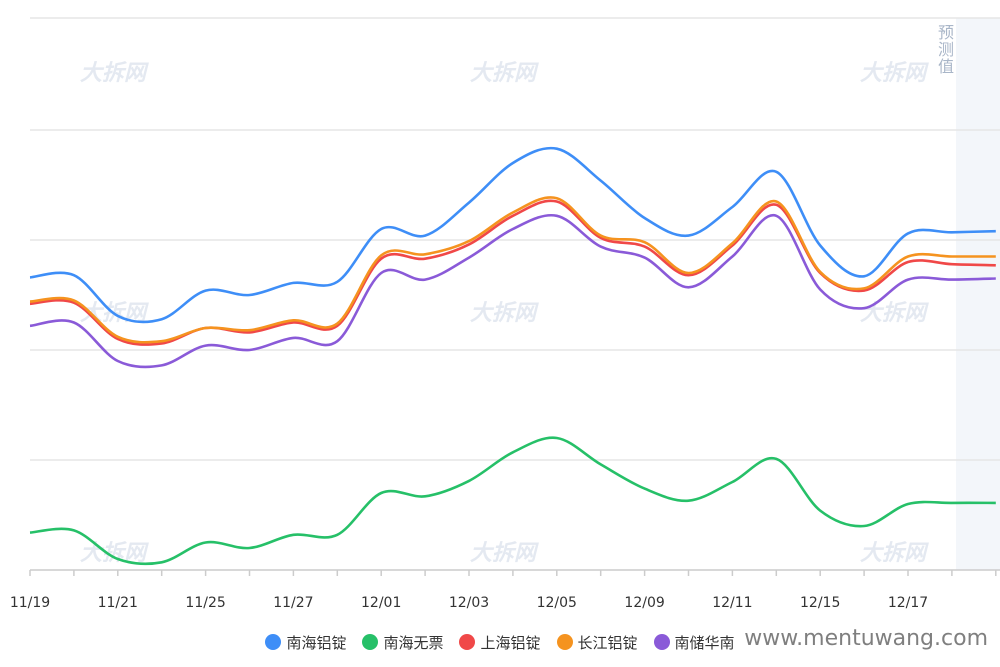 The image size is (1000, 667). I want to click on legend: 南海铝锭 南海无票 上海铝锭 长江铝锭 南储华南, so click(500, 642).